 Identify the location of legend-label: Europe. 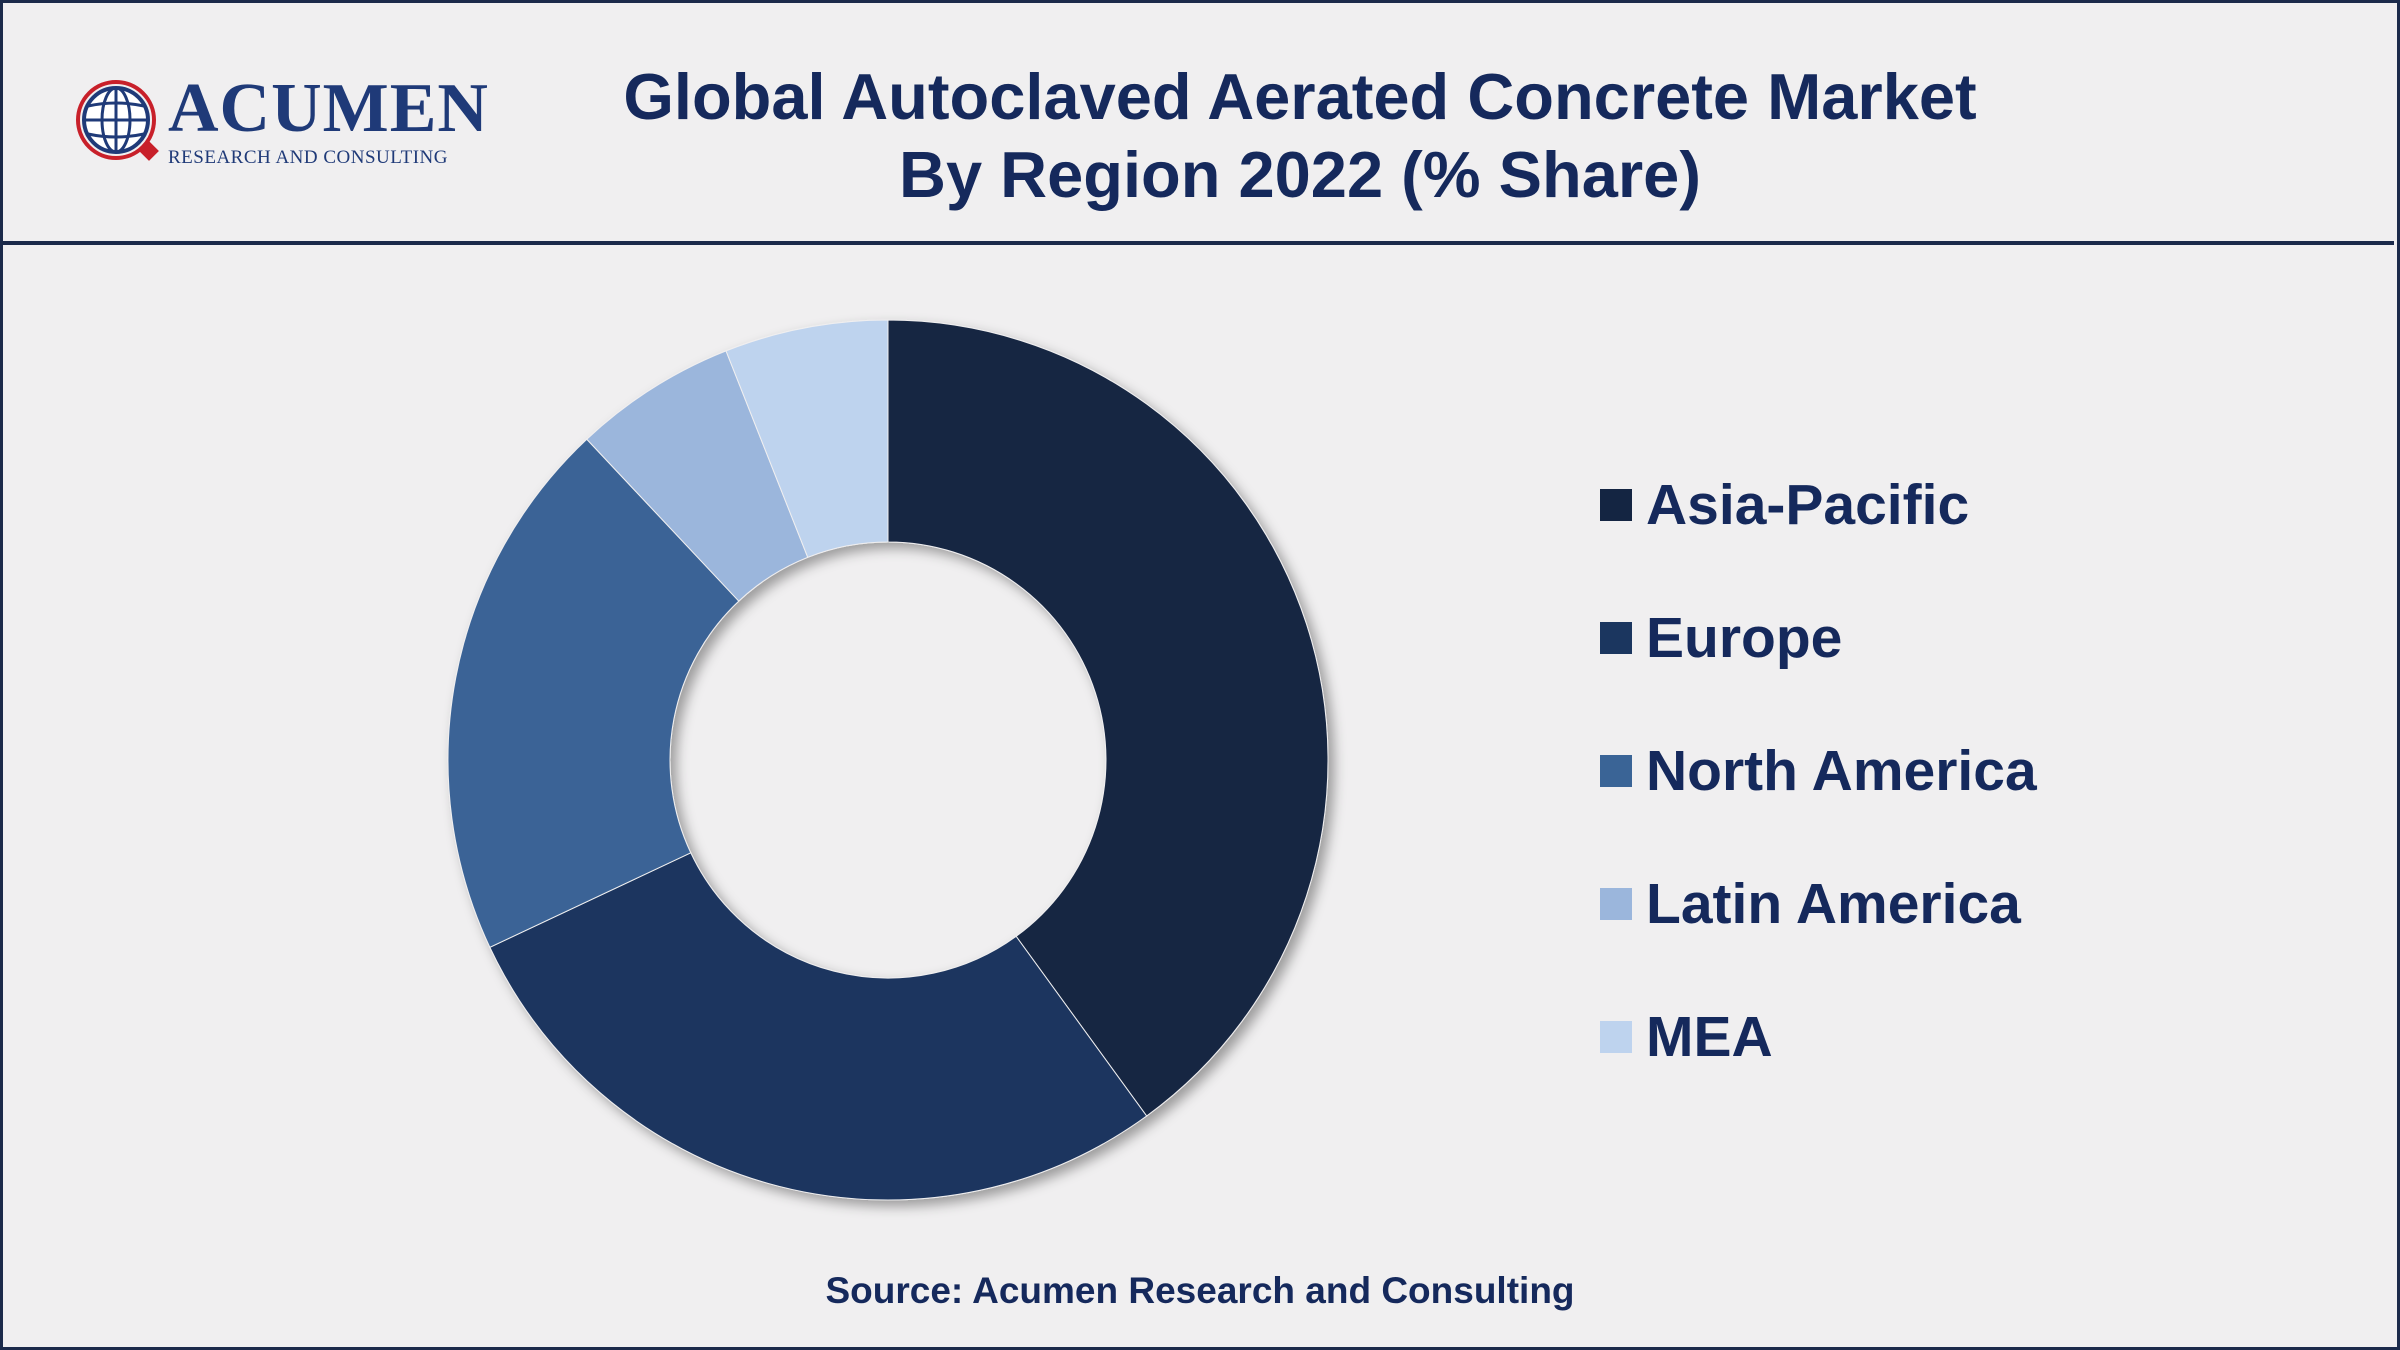
(1744, 638).